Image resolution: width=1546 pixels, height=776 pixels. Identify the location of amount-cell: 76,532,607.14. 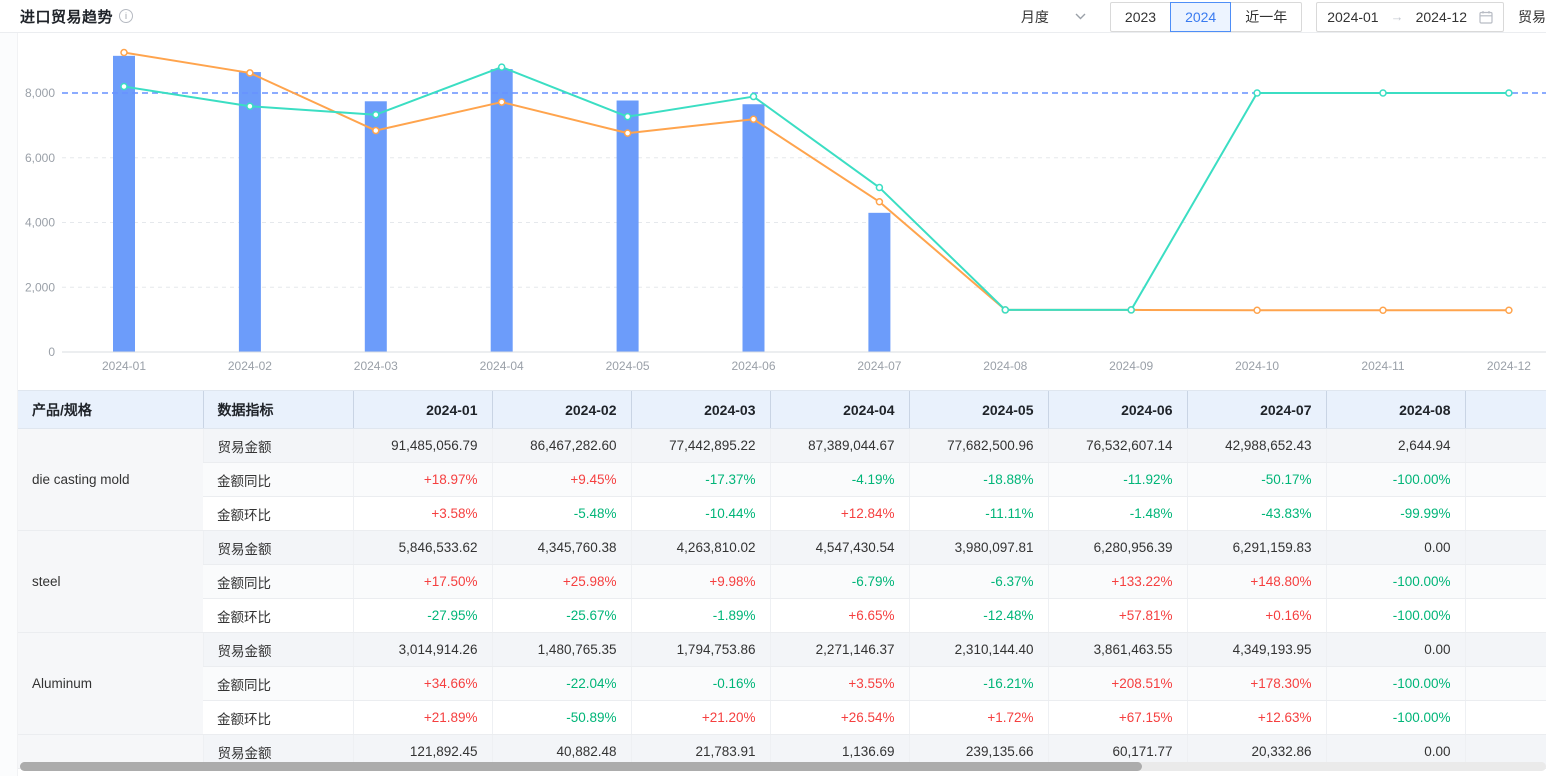
(1117, 445).